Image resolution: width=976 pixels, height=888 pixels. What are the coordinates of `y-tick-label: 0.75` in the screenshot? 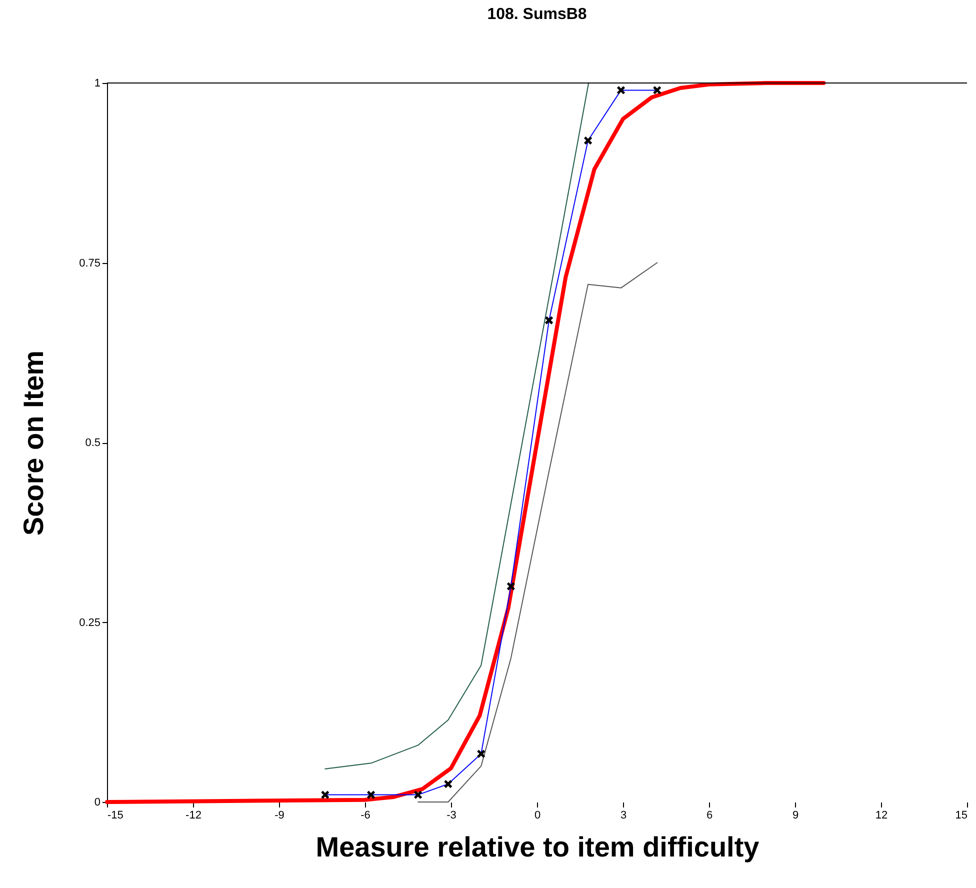 It's located at (89, 263).